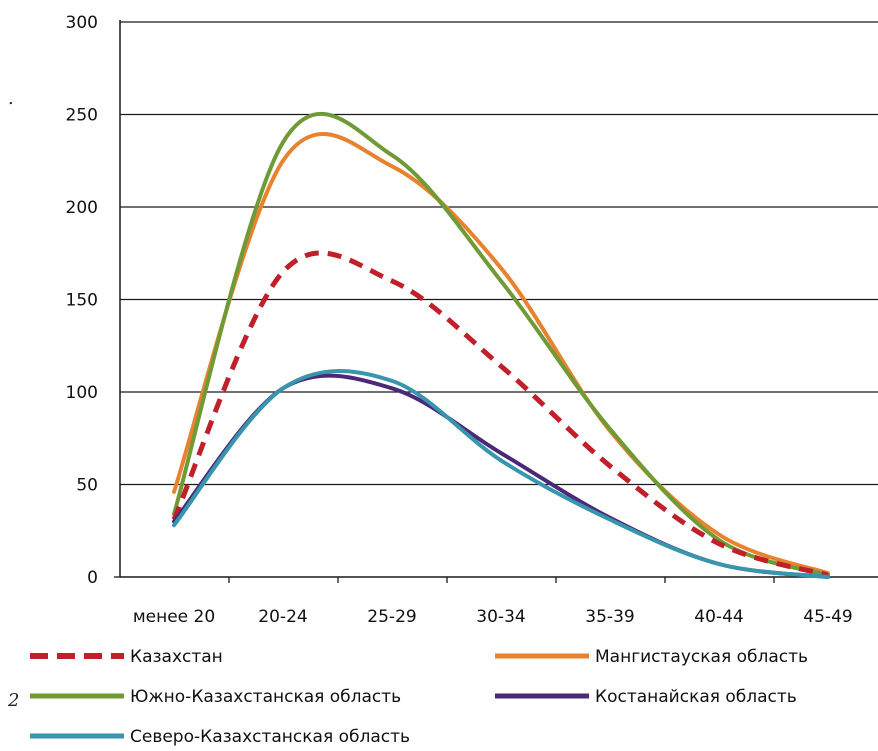 This screenshot has height=751, width=878. I want to click on y-tick-label: 50, so click(87, 486).